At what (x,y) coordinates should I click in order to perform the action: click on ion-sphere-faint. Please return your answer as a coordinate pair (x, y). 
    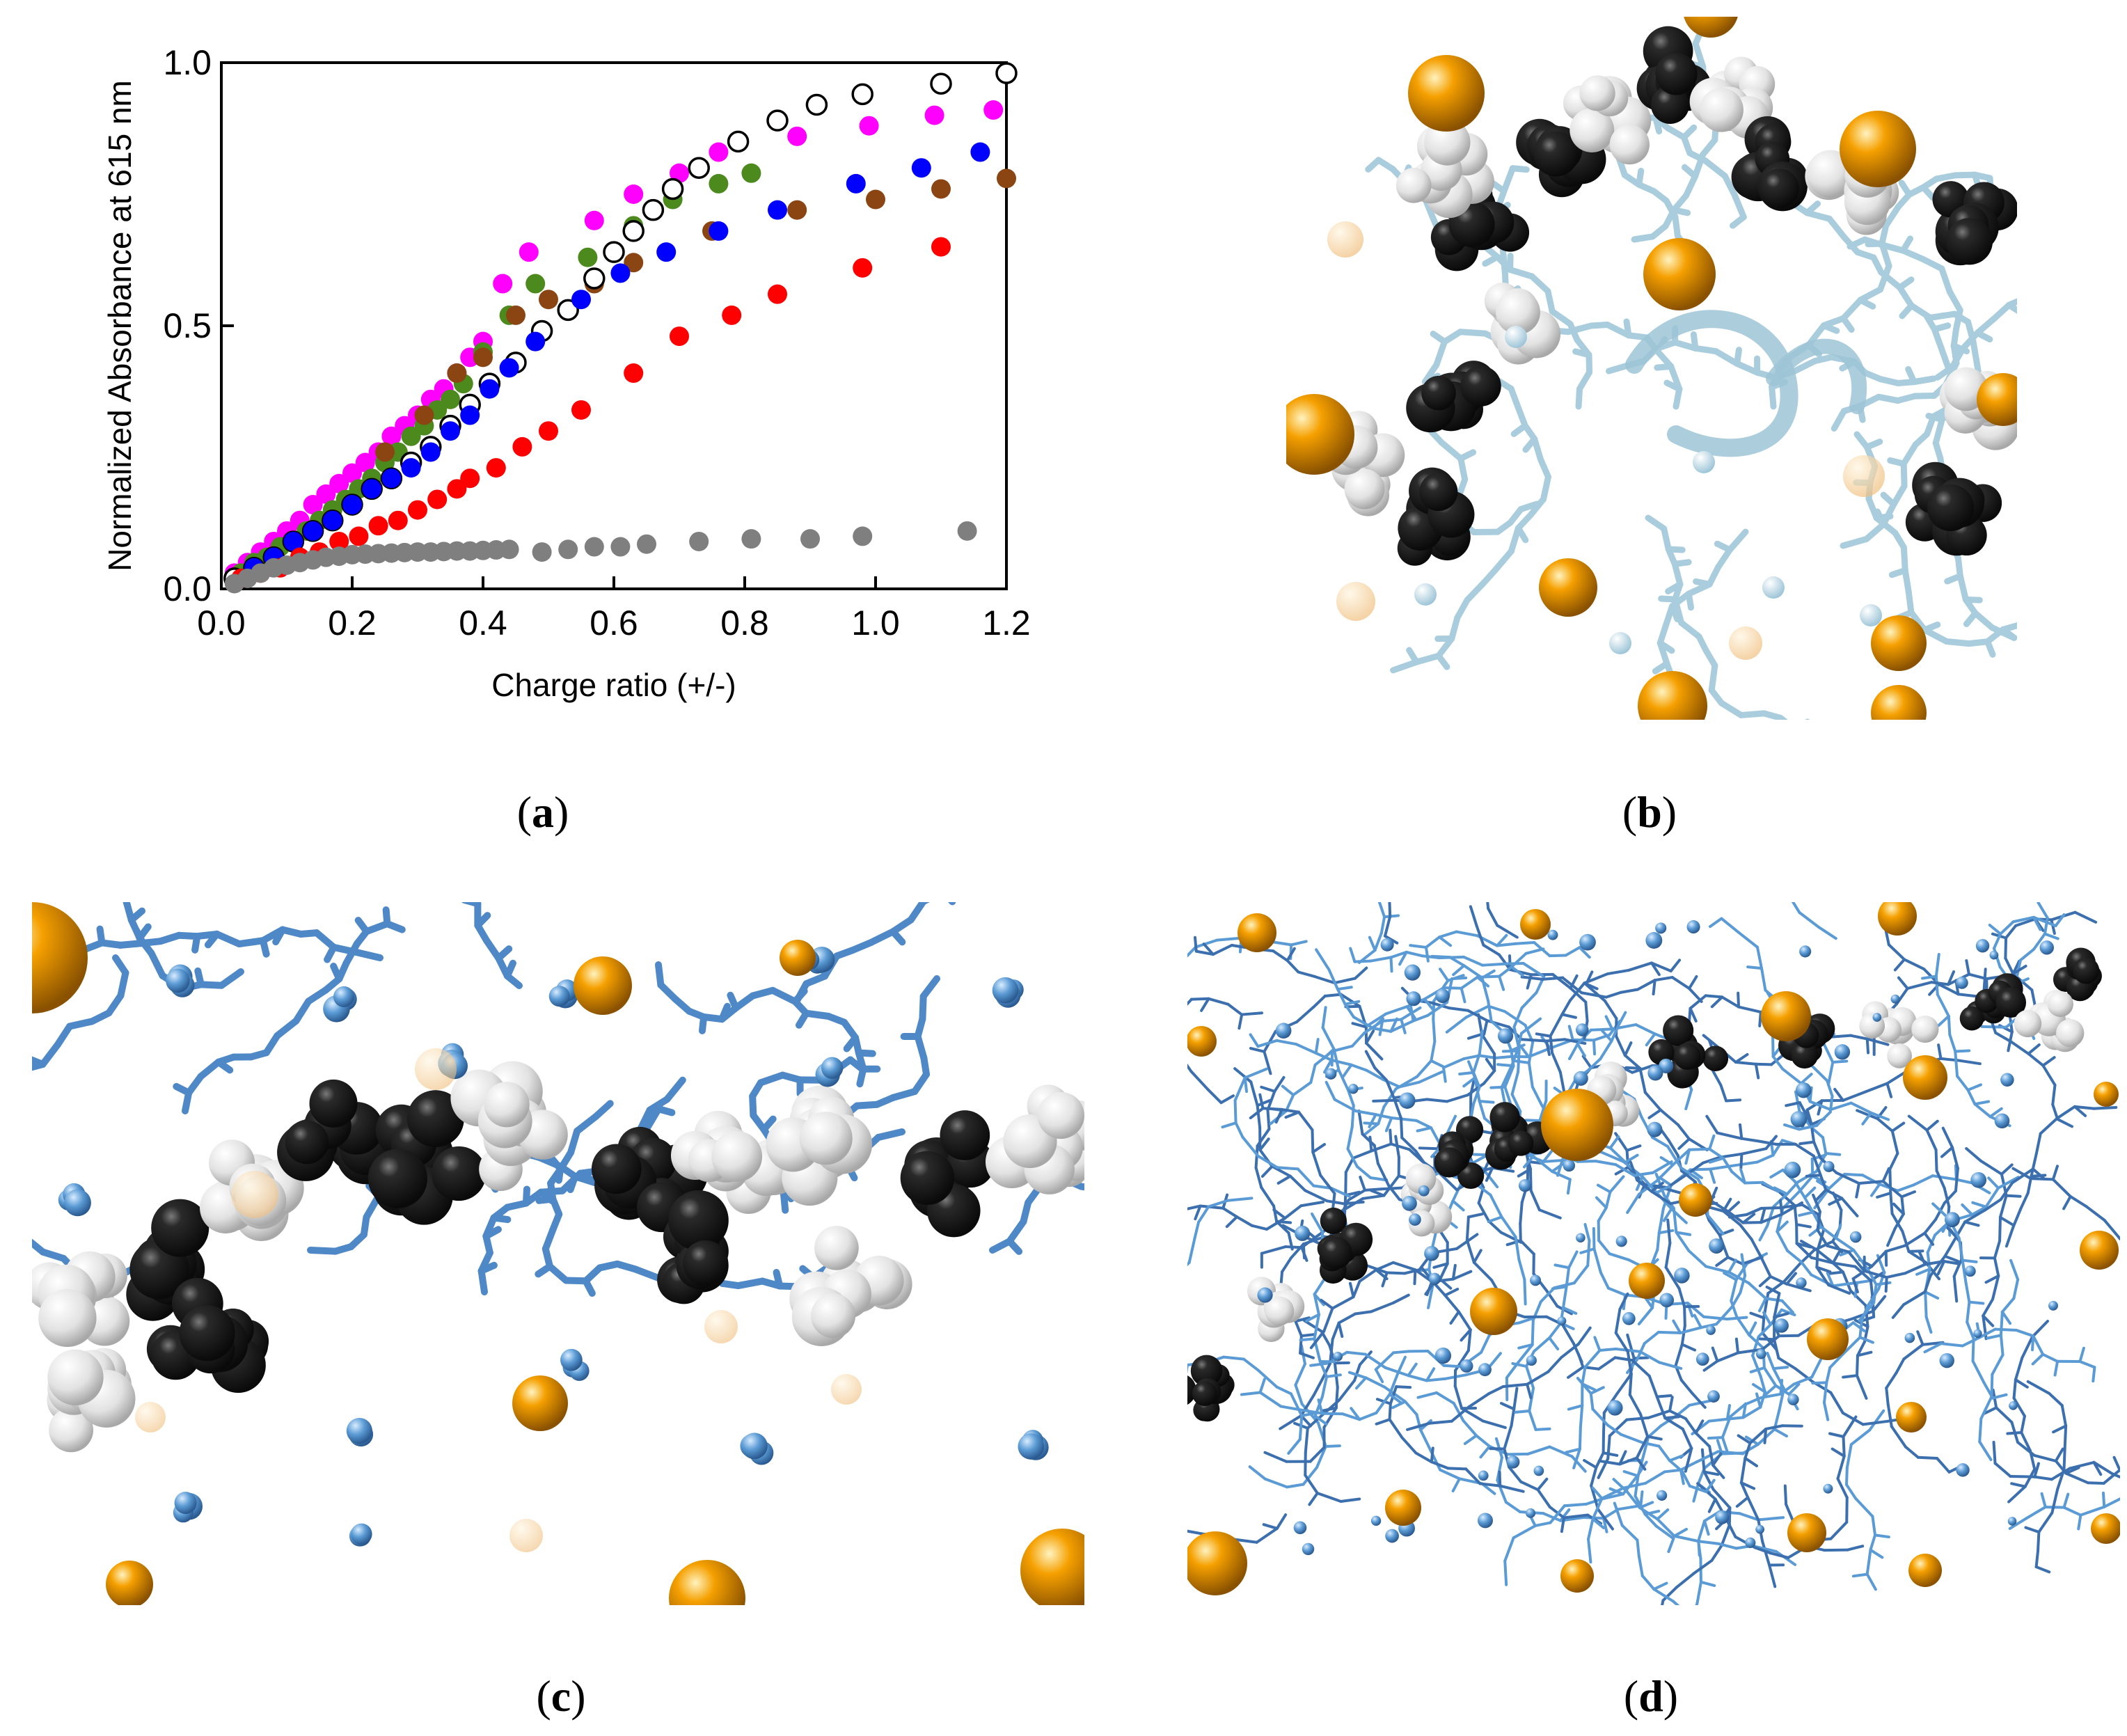
    Looking at the image, I should click on (721, 1326).